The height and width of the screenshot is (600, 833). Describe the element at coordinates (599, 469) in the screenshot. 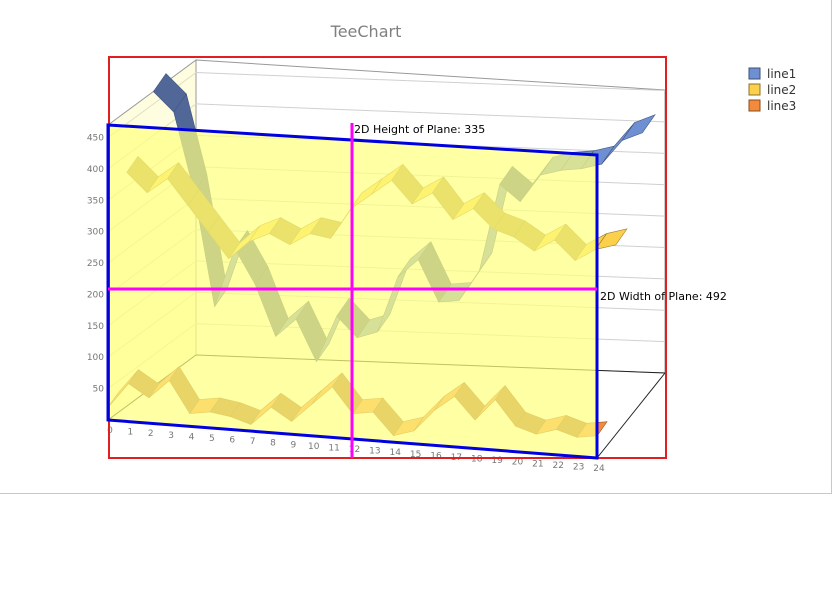

I see `x-tick-label: 24` at that location.